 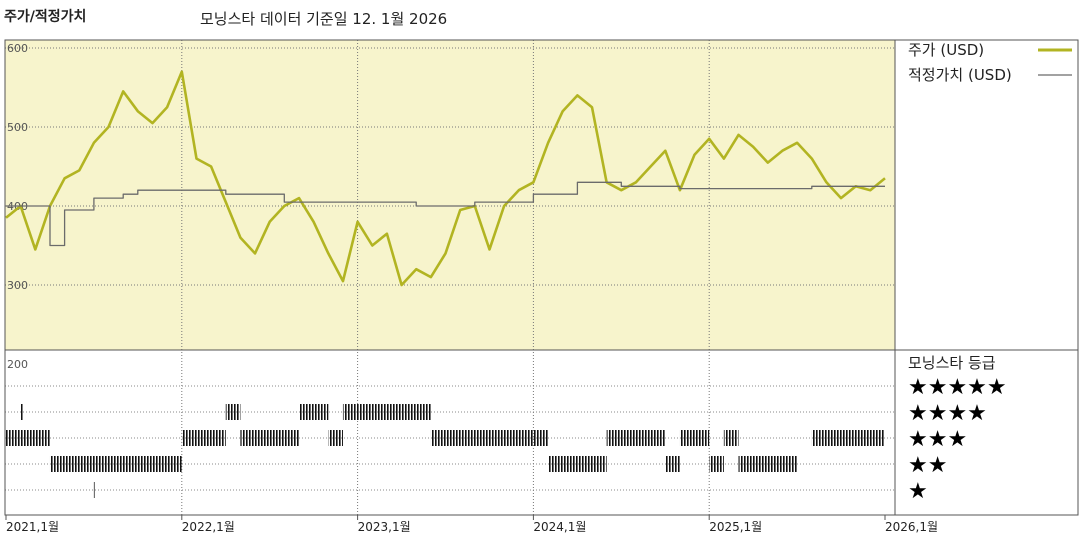 I want to click on rating-level-4: ★★★★, so click(x=947, y=413).